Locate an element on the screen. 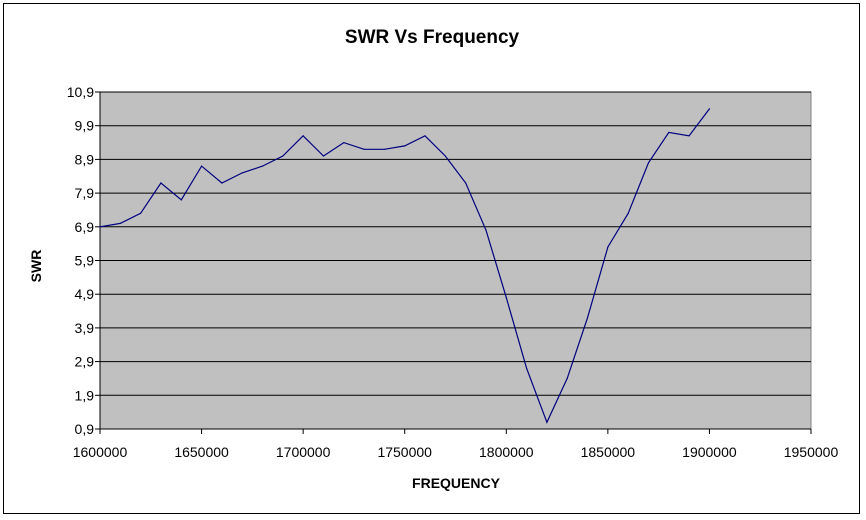 This screenshot has height=520, width=866. y-tick-label: 0,9 is located at coordinates (85, 429).